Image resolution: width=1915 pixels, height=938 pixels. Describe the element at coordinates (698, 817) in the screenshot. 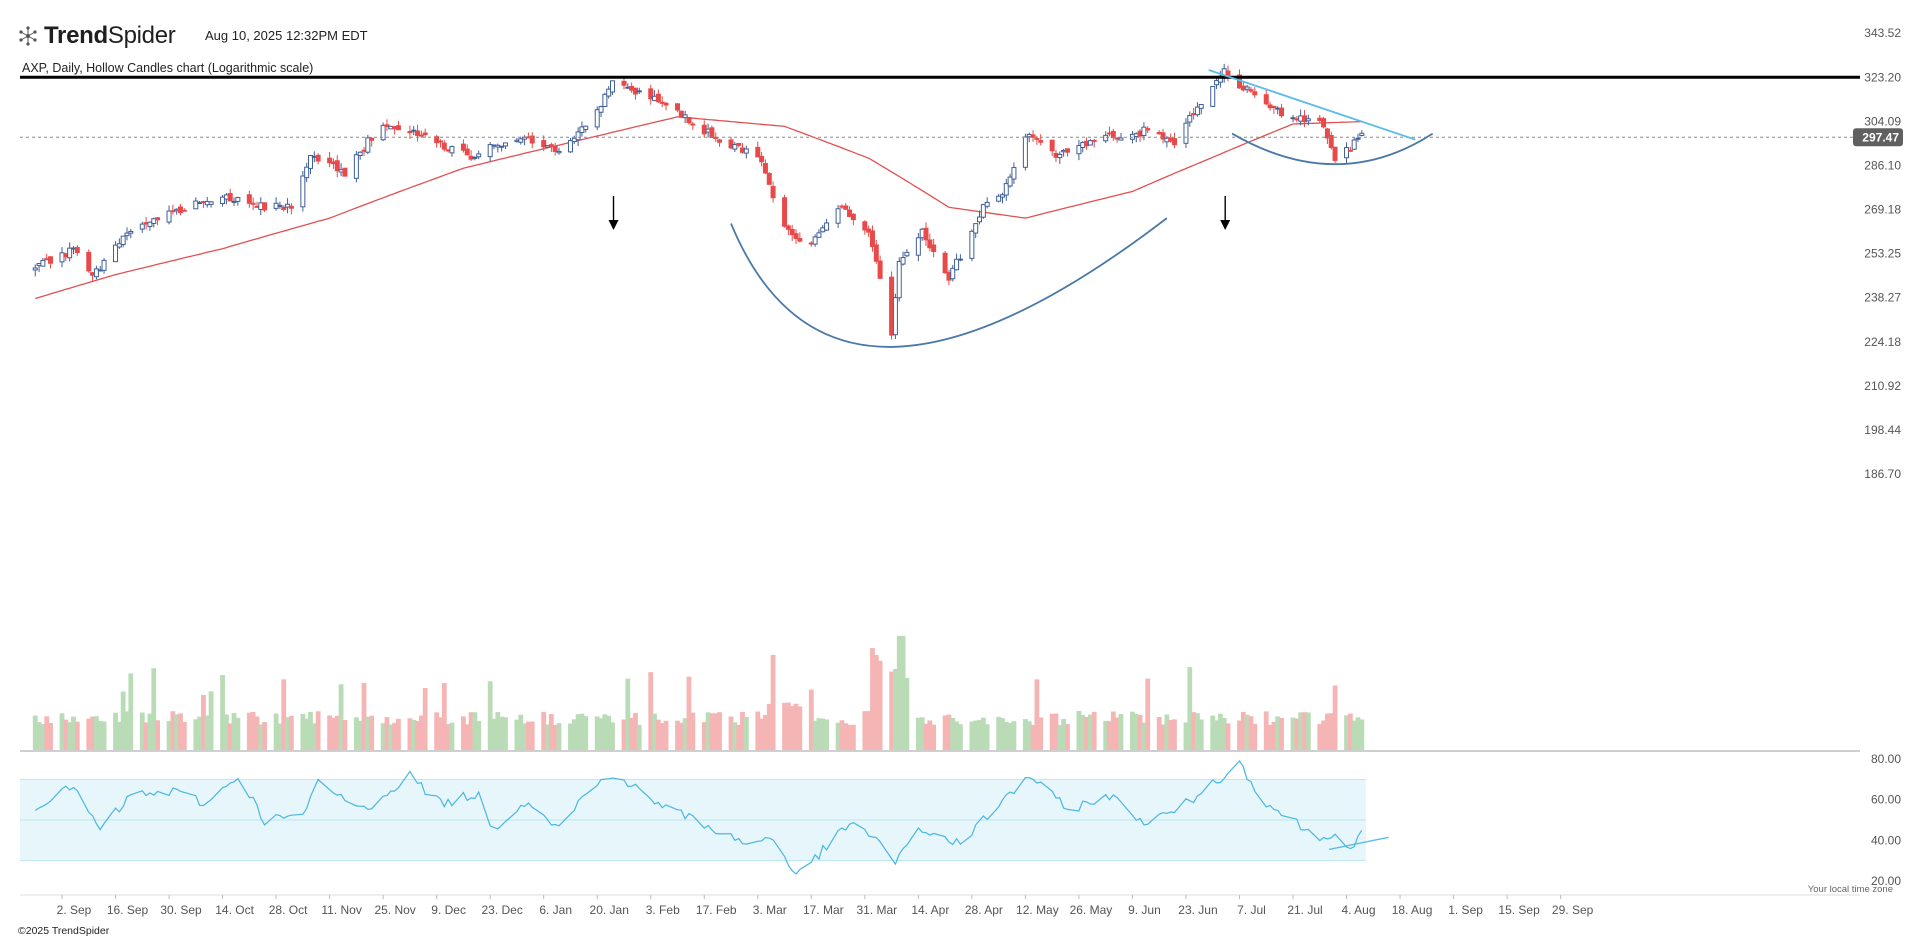

I see `rsi-line` at that location.